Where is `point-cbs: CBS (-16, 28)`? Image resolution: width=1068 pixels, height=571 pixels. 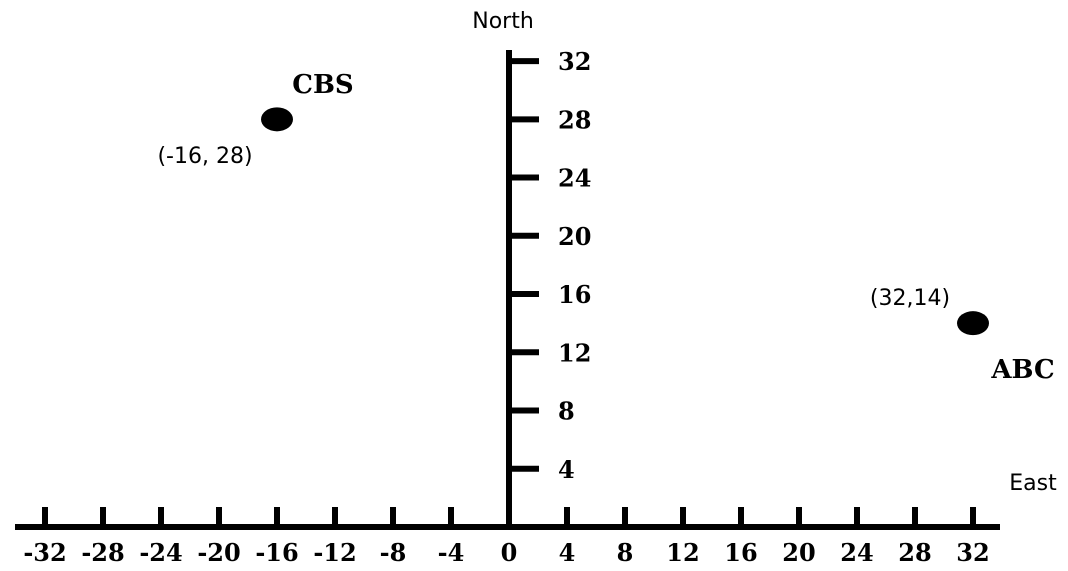 point-cbs: CBS (-16, 28) is located at coordinates (255, 119).